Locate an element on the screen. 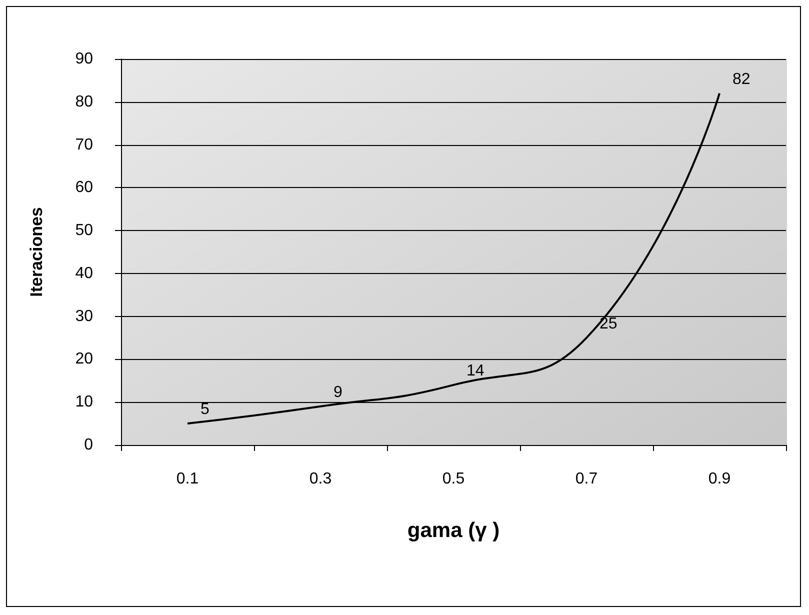  x-tick-label: 0.3 is located at coordinates (320, 479).